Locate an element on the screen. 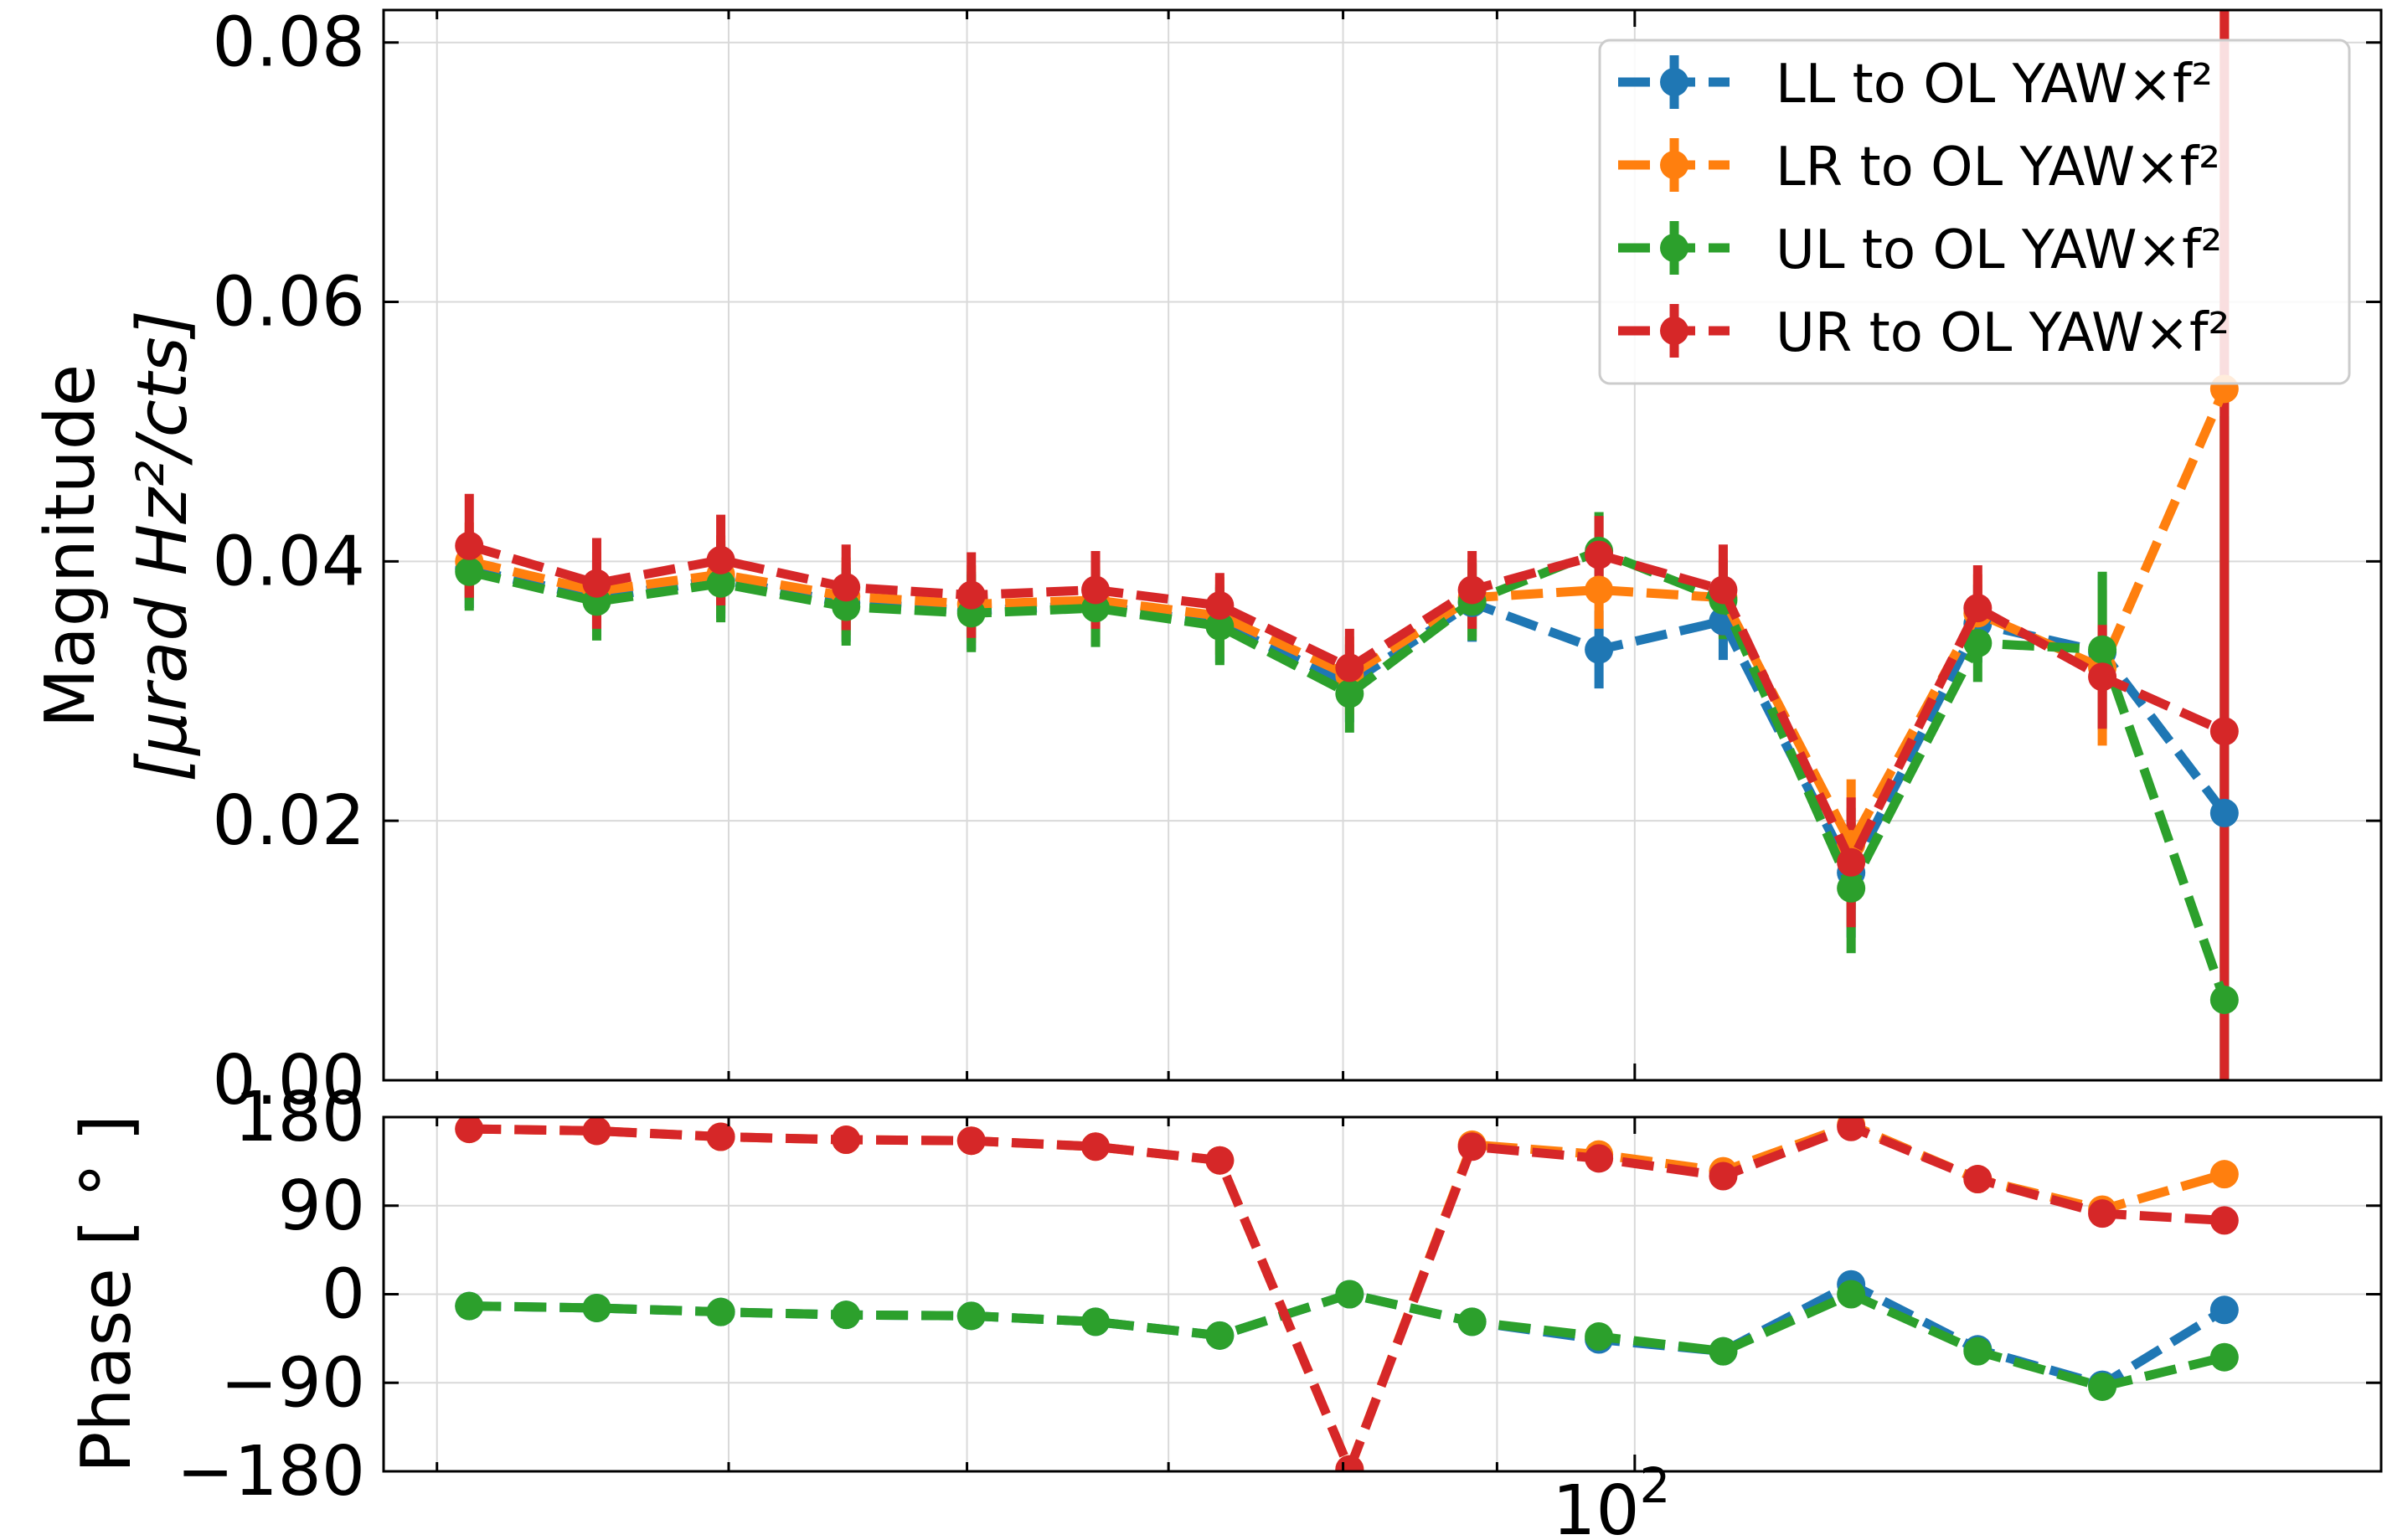 Image resolution: width=2387 pixels, height=1540 pixels. legend-label: LR to OL YAW×f² is located at coordinates (1998, 167).